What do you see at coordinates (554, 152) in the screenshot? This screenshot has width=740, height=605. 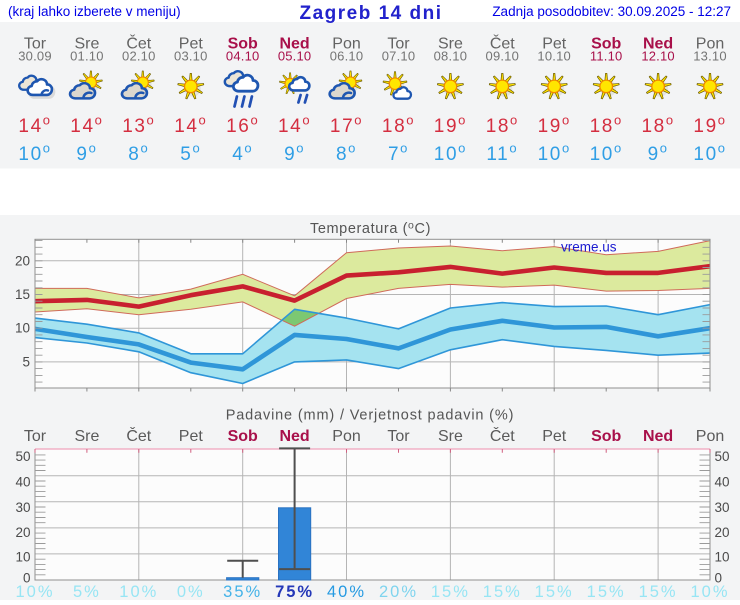 I see `svg-text: 10o` at bounding box center [554, 152].